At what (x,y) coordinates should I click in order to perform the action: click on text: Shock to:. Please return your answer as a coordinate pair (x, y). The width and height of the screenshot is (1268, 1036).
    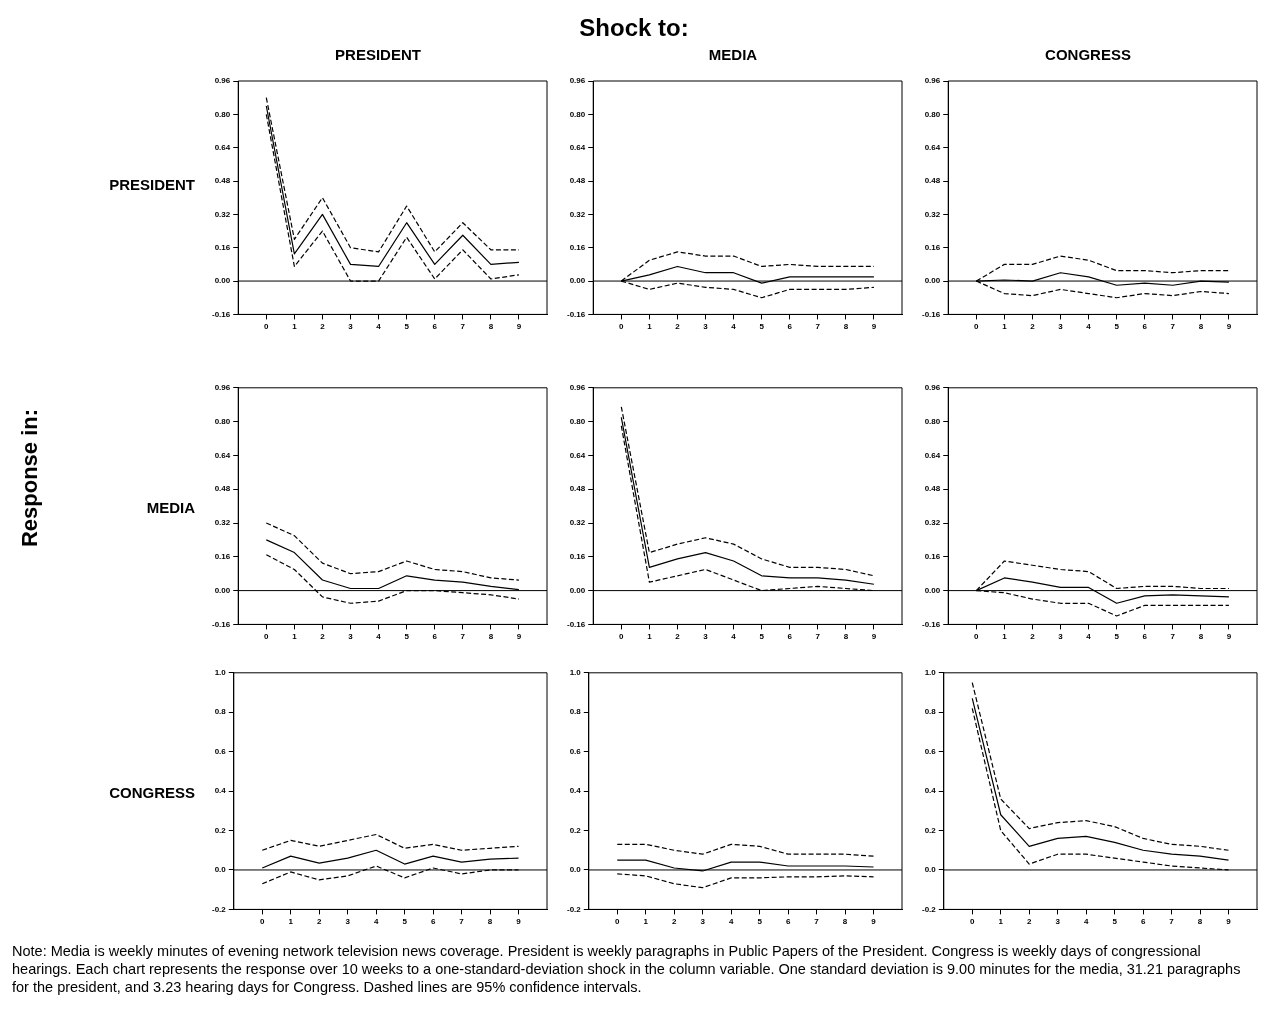
    Looking at the image, I should click on (634, 28).